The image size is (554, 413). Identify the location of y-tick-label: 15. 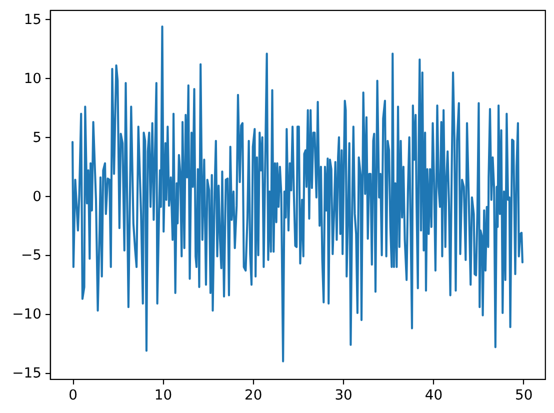
(33, 20).